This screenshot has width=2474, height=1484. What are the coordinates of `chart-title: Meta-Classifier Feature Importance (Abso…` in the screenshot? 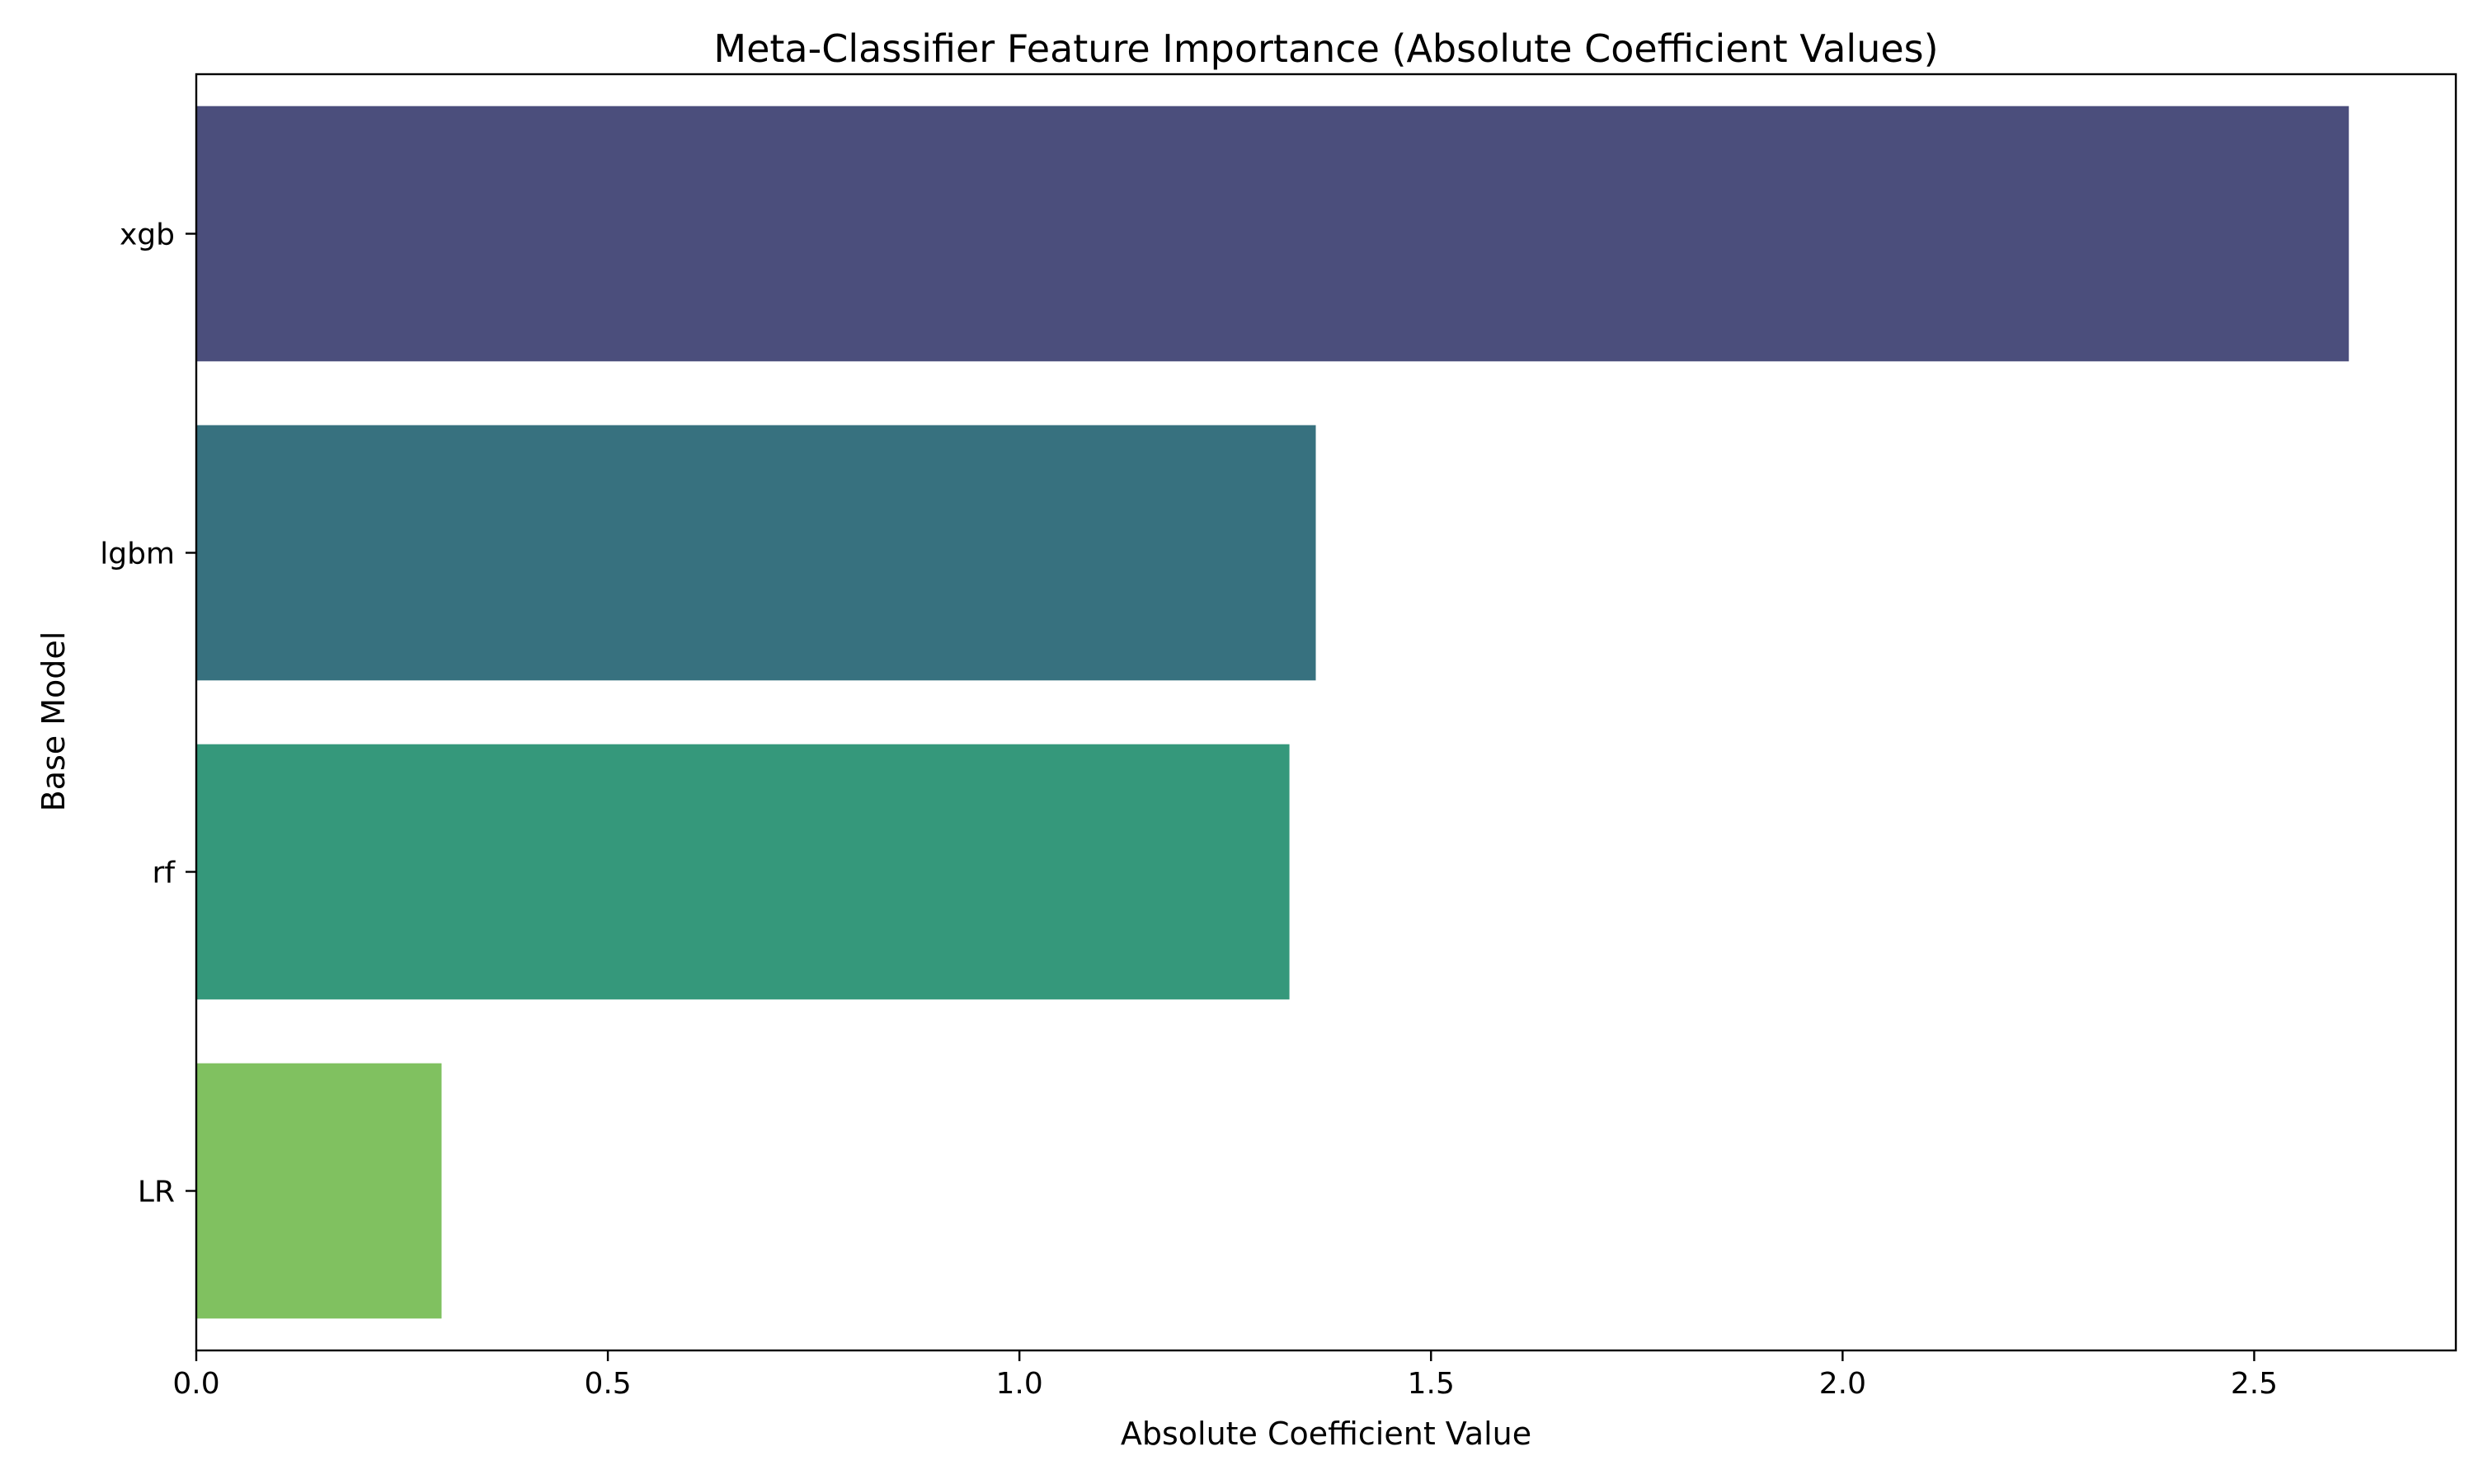 It's located at (1325, 48).